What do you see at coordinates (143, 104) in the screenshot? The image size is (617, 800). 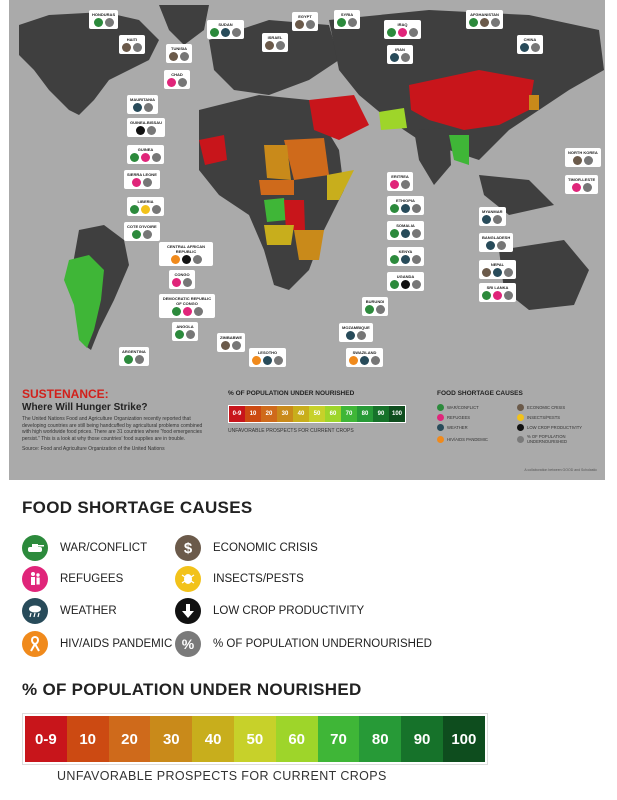 I see `country-callout: MAURITANIA` at bounding box center [143, 104].